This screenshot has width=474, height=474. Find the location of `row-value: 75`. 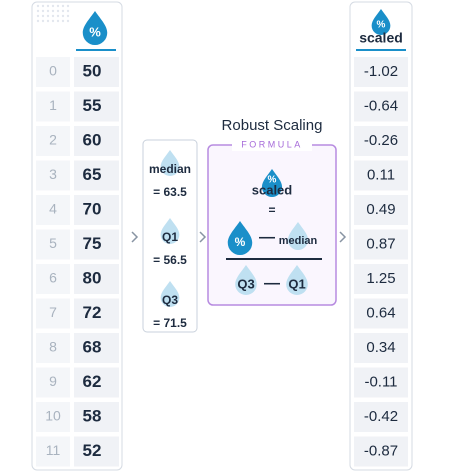

row-value: 75 is located at coordinates (92, 243).